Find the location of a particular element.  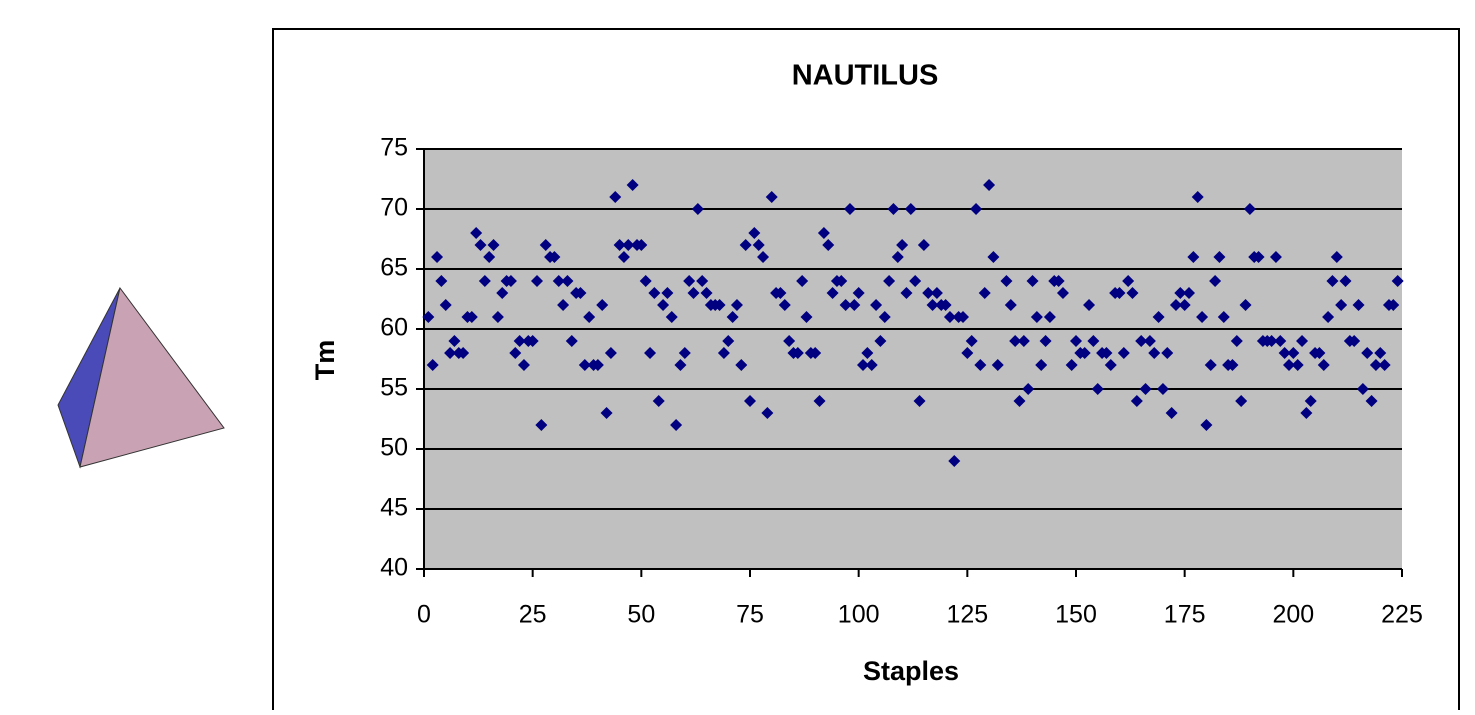

x-tick-label: 75 is located at coordinates (750, 615).